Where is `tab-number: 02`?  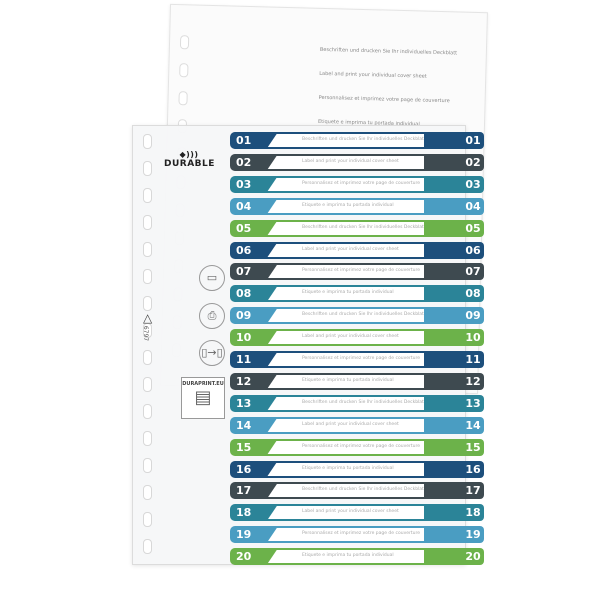 tab-number: 02 is located at coordinates (255, 162).